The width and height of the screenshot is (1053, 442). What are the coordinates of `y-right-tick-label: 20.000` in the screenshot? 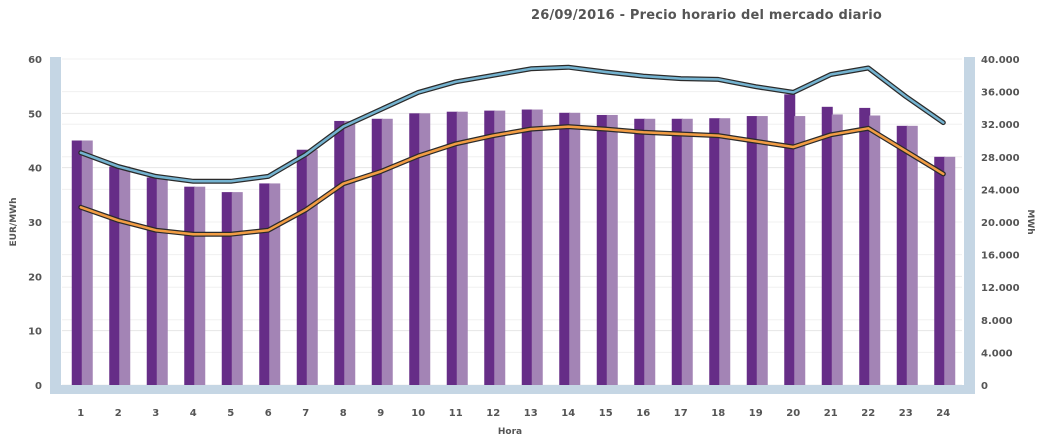 It's located at (1000, 223).